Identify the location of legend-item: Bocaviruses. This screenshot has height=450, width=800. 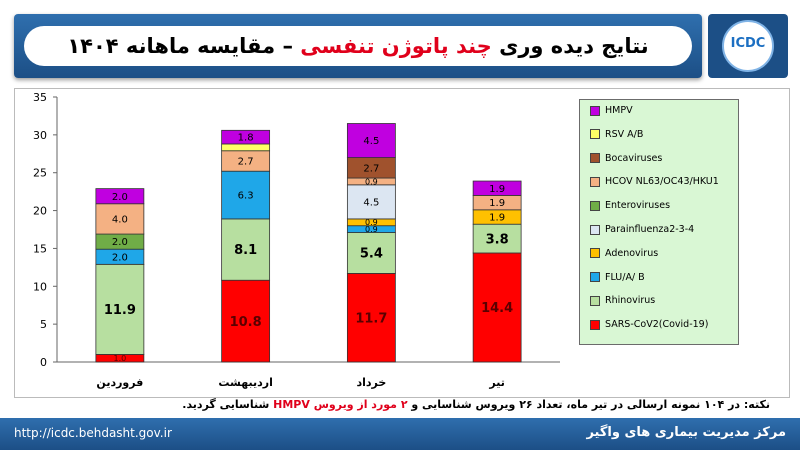
(626, 159).